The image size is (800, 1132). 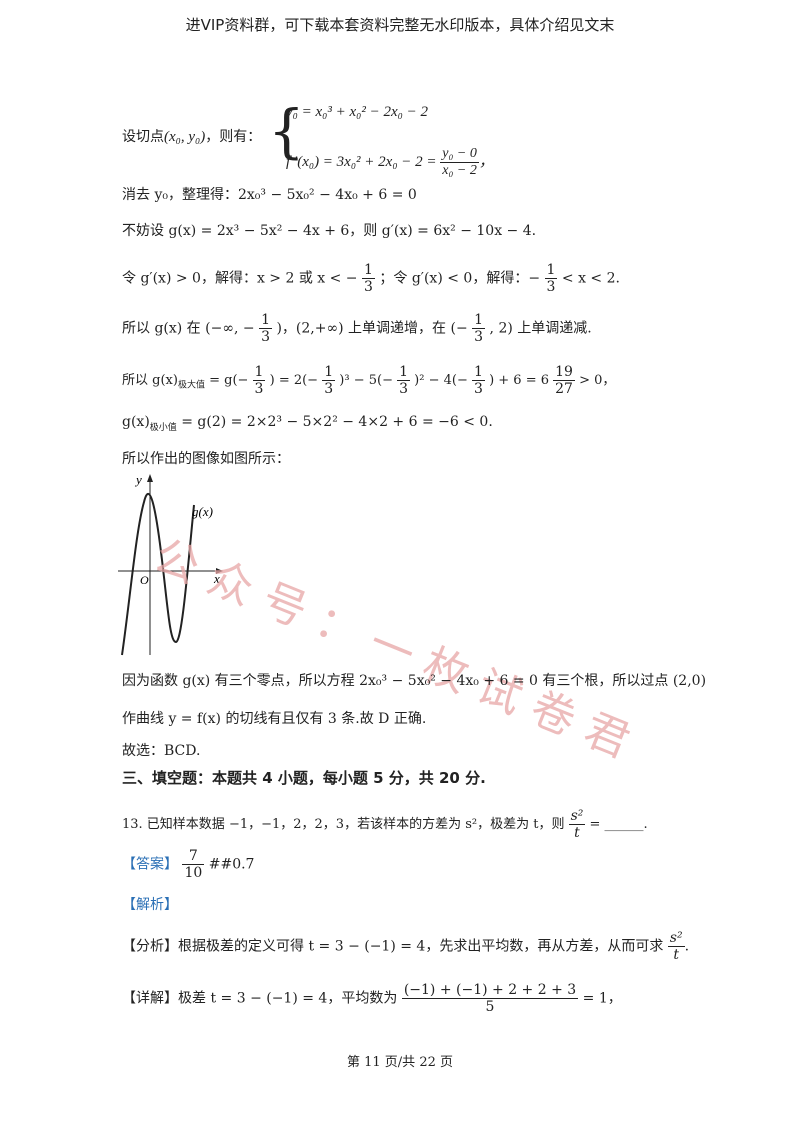 I want to click on fraction: 19 27, so click(x=564, y=380).